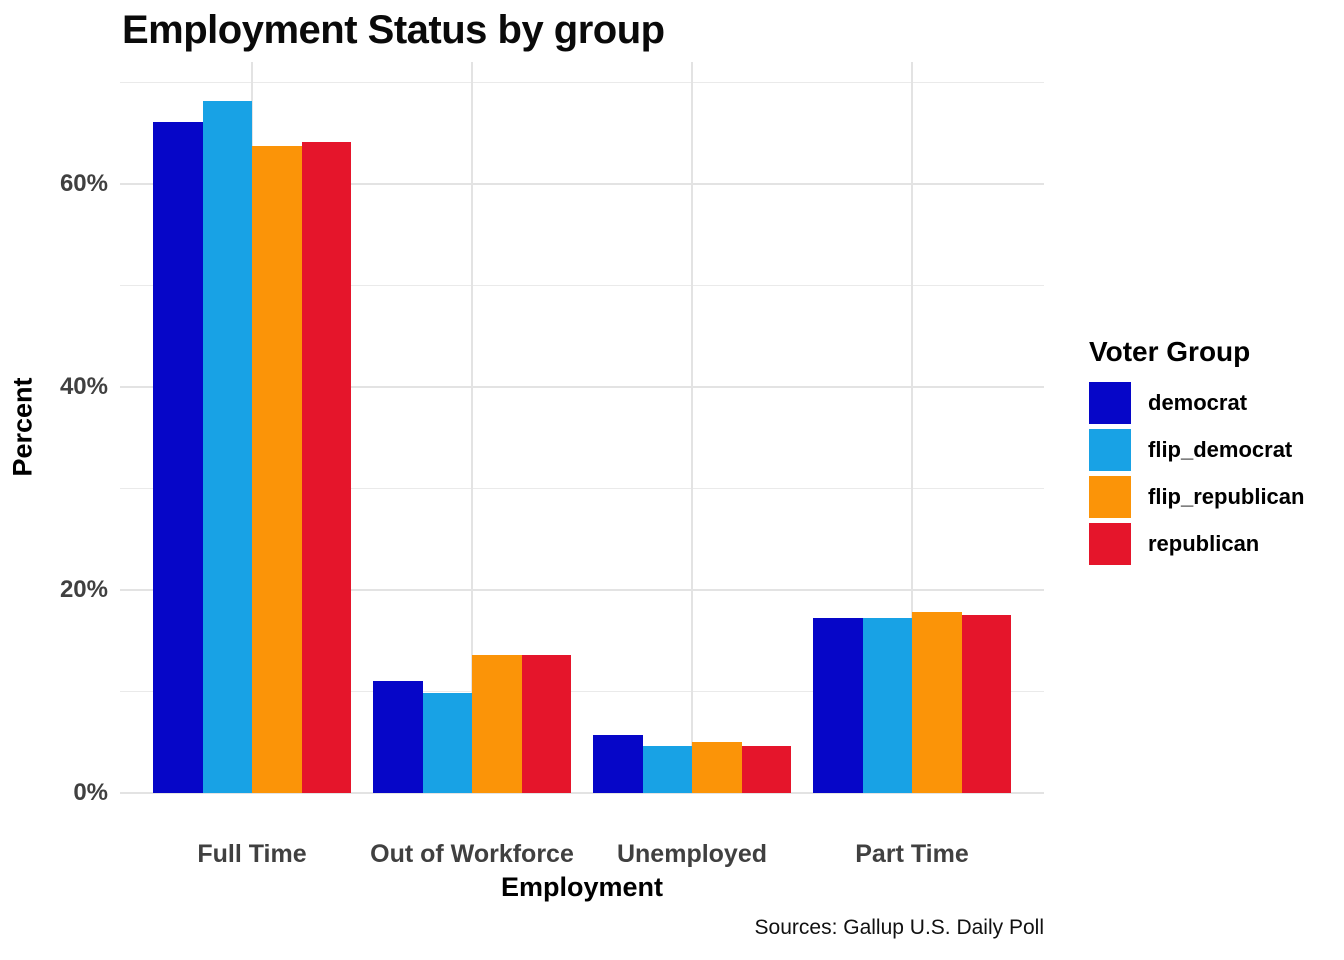 This screenshot has width=1344, height=960. Describe the element at coordinates (1110, 497) in the screenshot. I see `legend-swatch-flip_republican` at that location.